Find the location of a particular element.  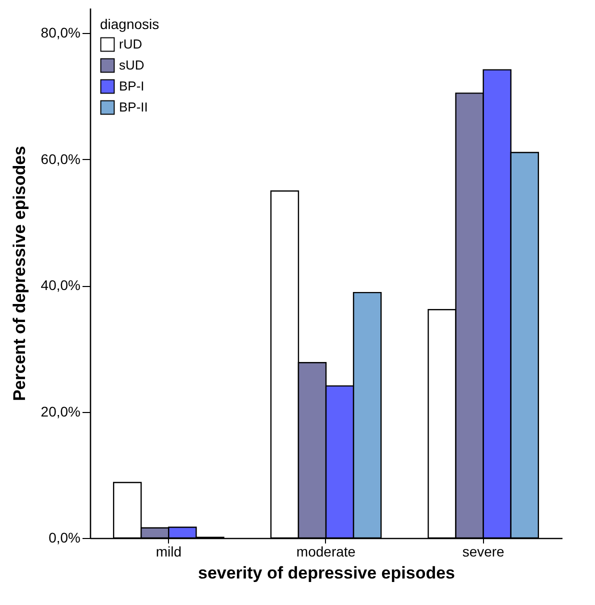

legend-title: diagnosis is located at coordinates (130, 24).